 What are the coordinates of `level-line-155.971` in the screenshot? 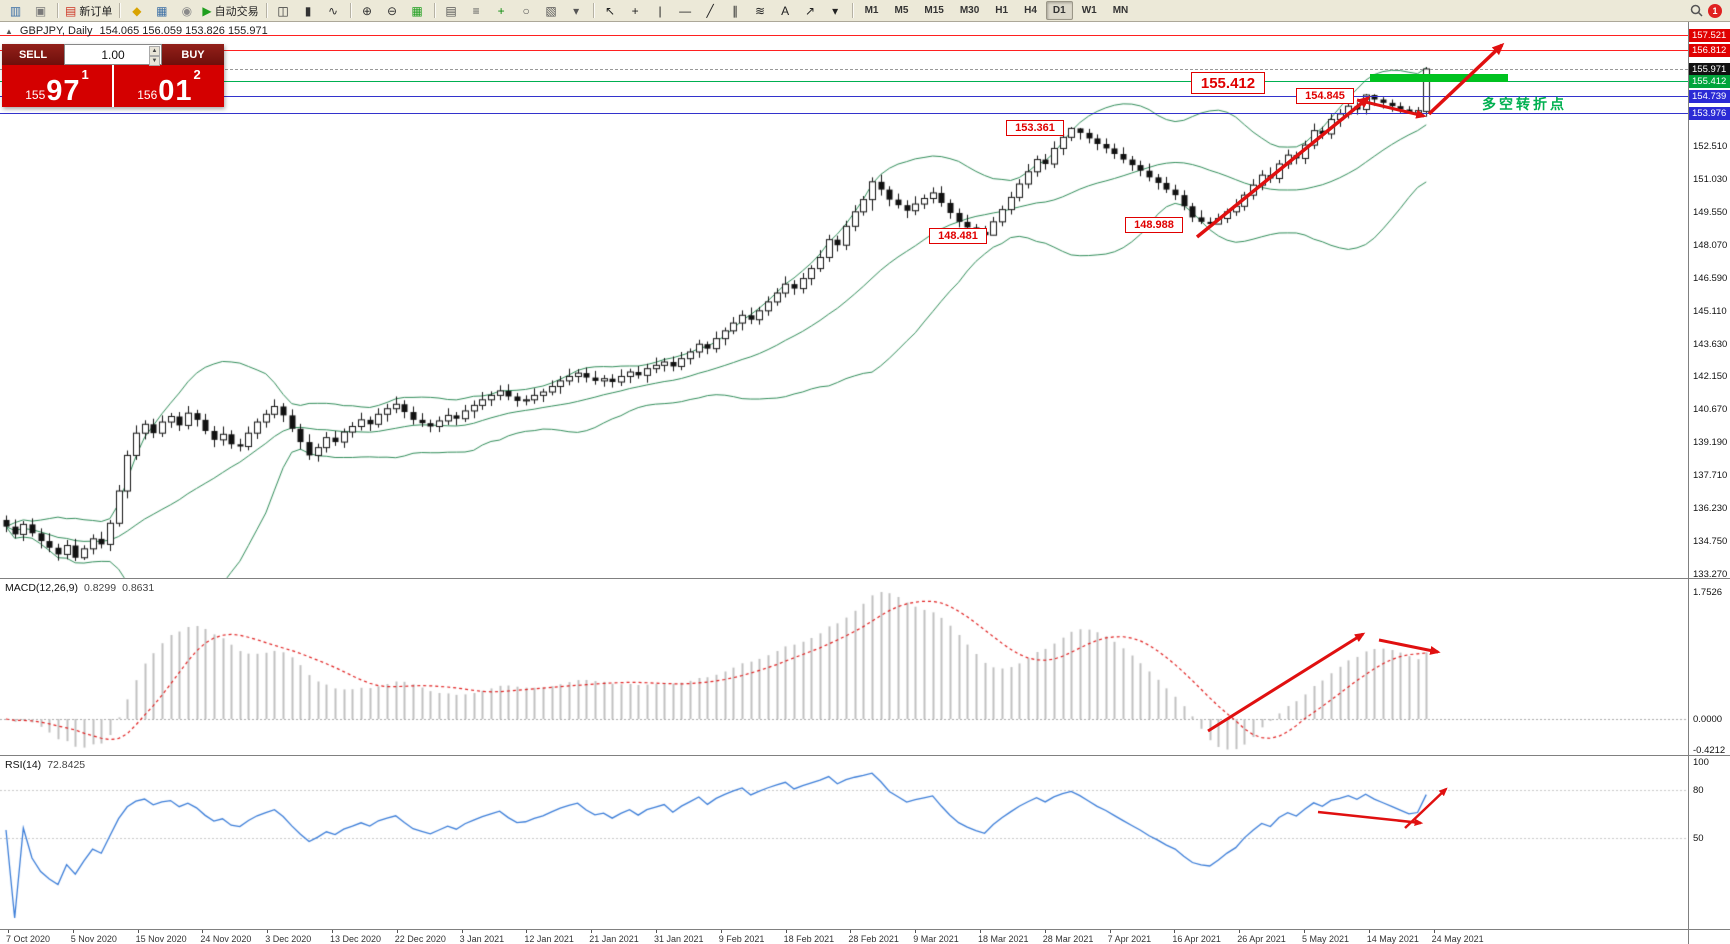 It's located at (844, 69).